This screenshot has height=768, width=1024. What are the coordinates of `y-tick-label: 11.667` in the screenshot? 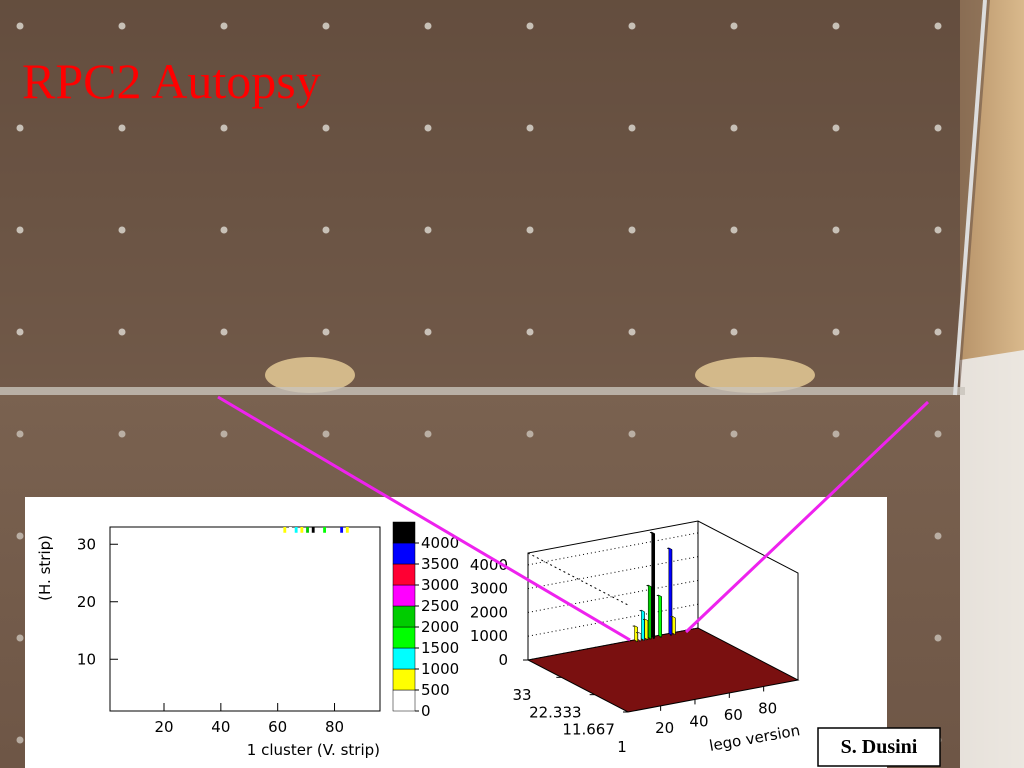 It's located at (588, 730).